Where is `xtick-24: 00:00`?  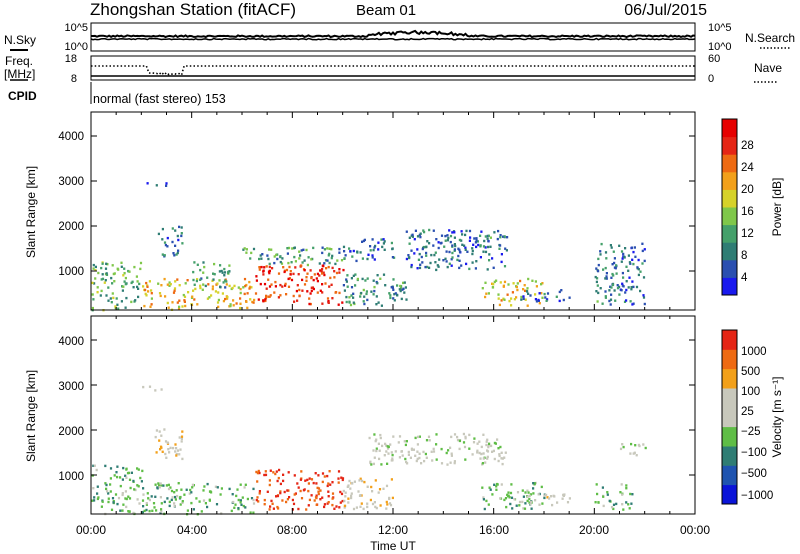
xtick-24: 00:00 is located at coordinates (695, 530).